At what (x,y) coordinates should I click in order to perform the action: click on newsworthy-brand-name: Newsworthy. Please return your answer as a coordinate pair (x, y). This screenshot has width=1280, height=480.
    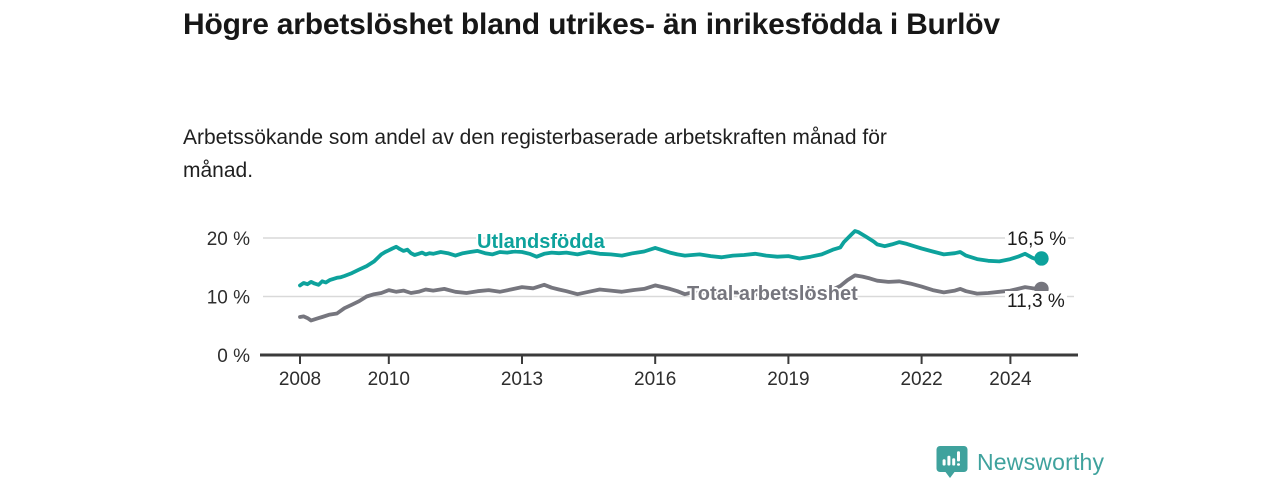
    Looking at the image, I should click on (1041, 461).